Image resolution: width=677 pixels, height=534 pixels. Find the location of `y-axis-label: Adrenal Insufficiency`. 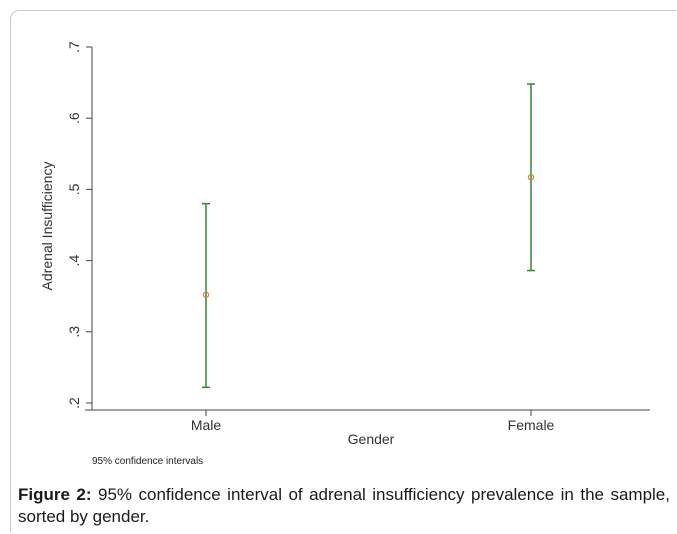

y-axis-label: Adrenal Insufficiency is located at coordinates (47, 226).